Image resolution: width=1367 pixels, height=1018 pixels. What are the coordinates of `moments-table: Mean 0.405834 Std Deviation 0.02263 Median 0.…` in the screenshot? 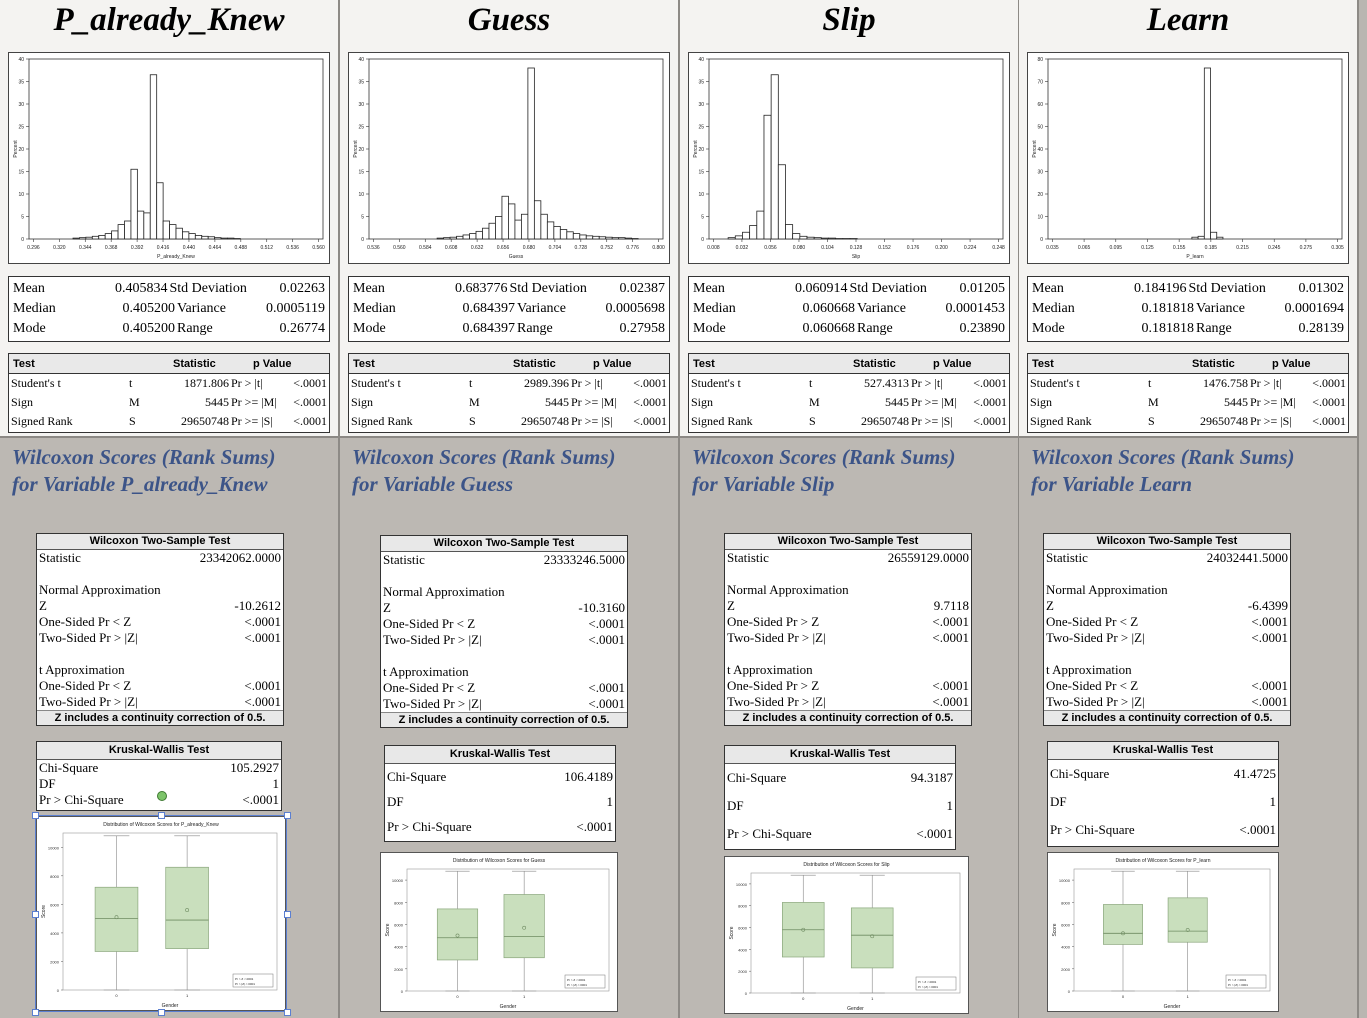 It's located at (169, 309).